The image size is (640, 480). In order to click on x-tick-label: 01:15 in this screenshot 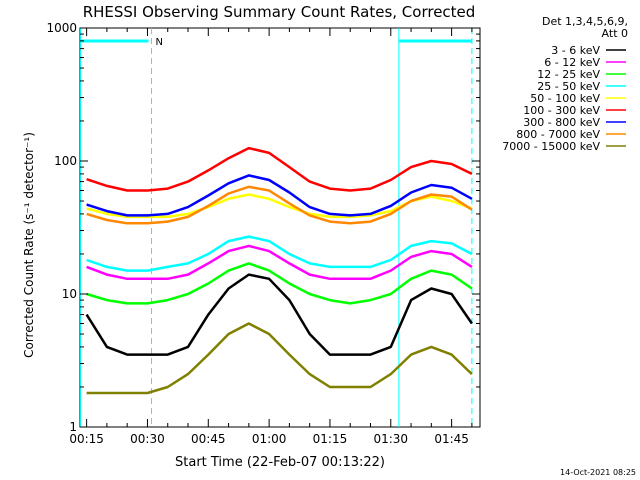, I will do `click(330, 439)`.